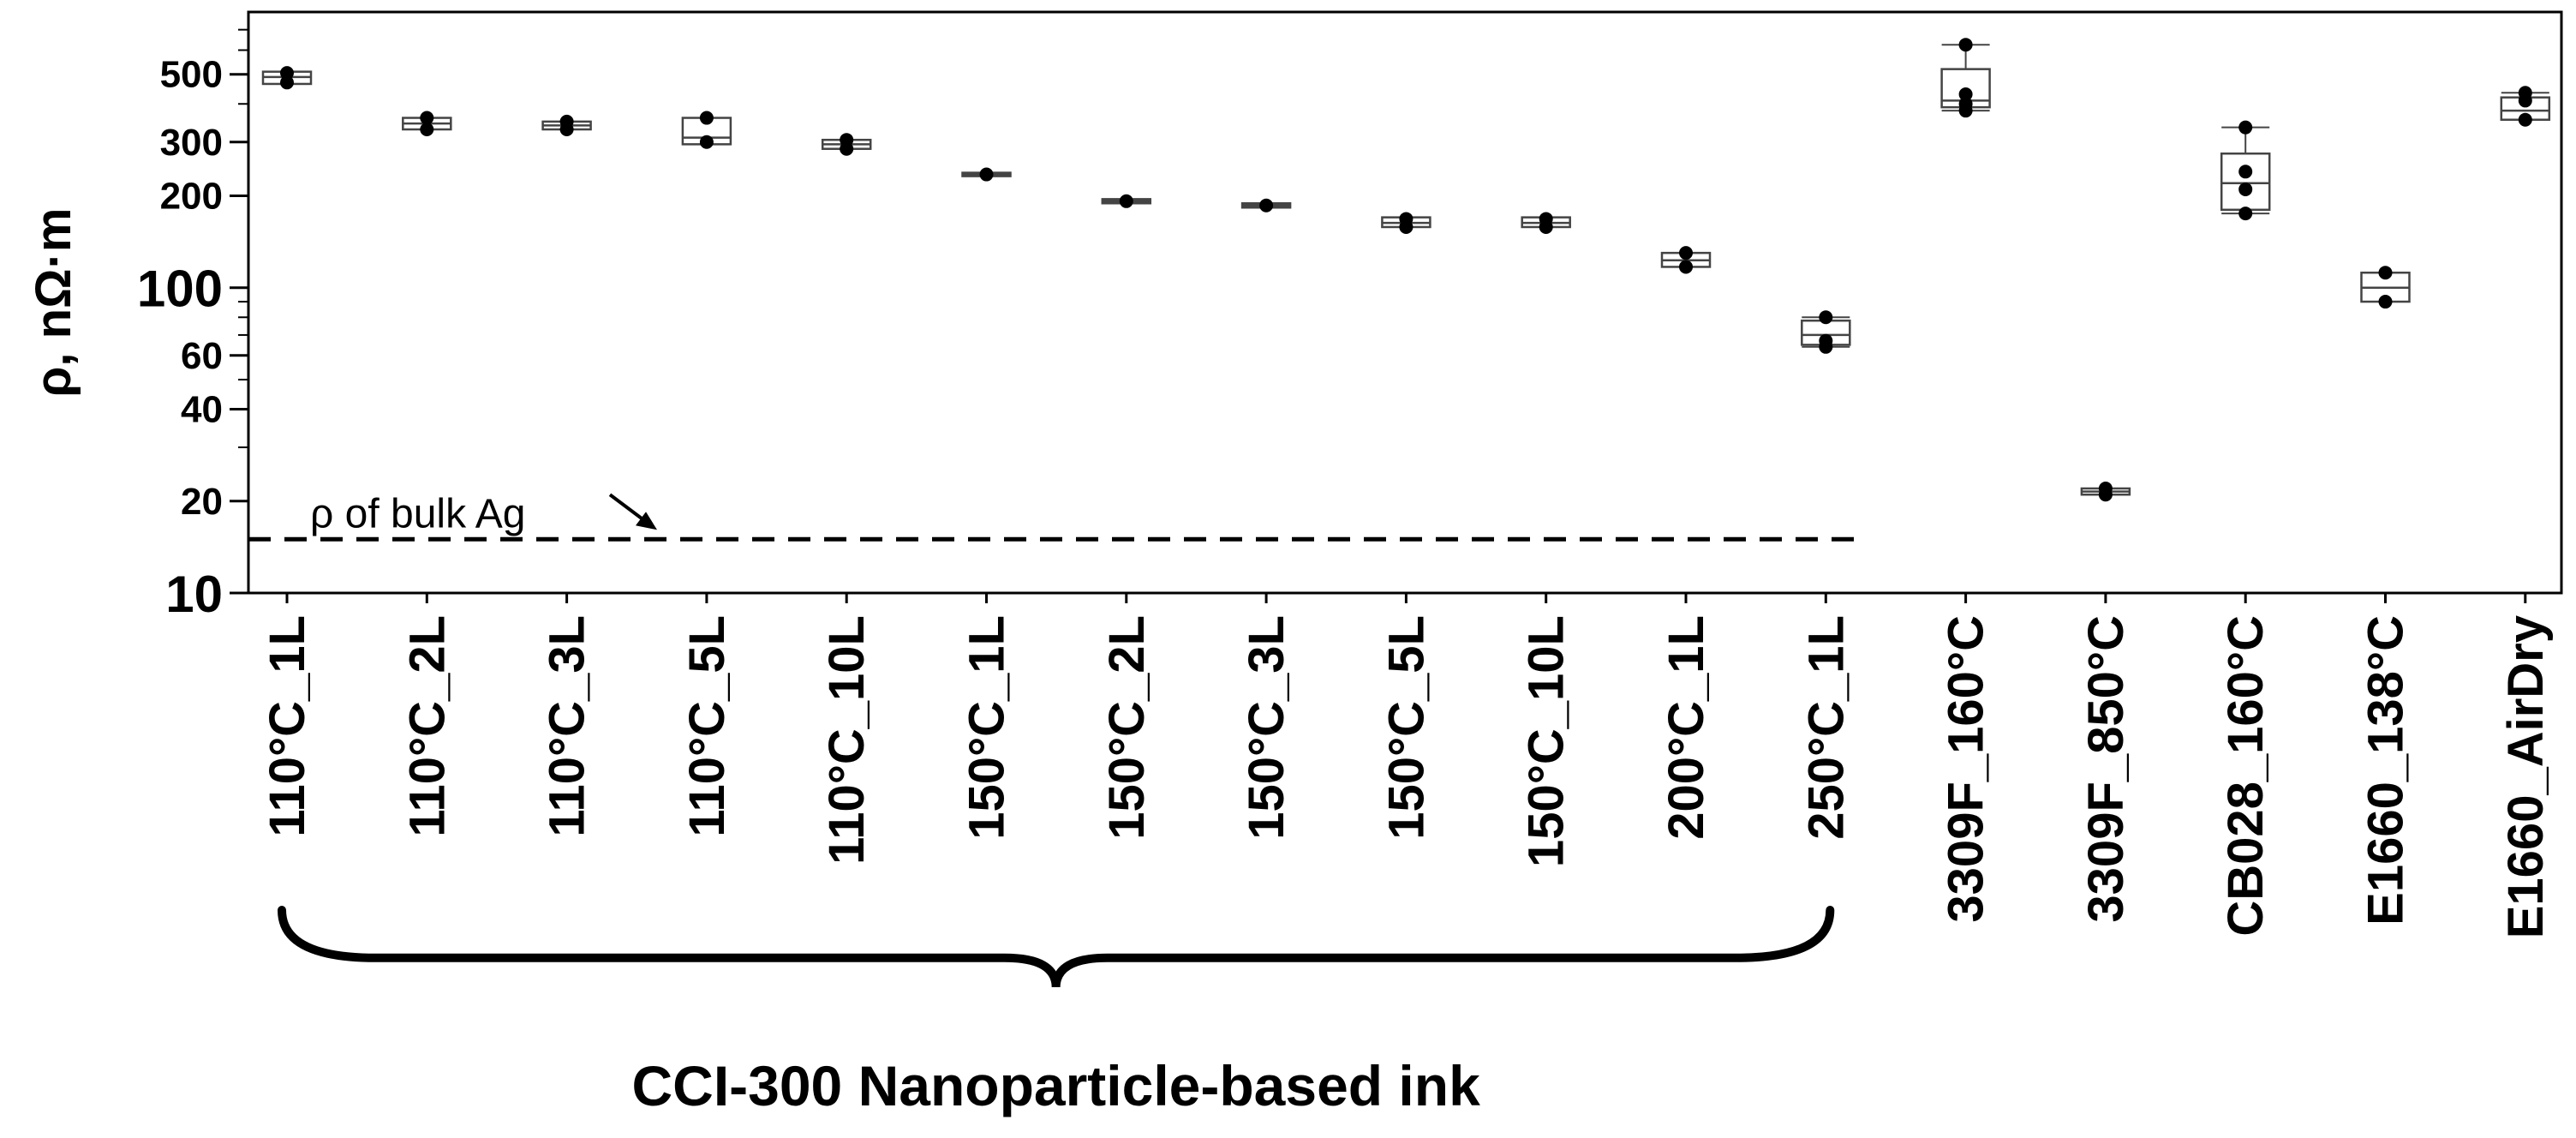 The height and width of the screenshot is (1138, 2576). Describe the element at coordinates (418, 513) in the screenshot. I see `reference-line-label: ρ of bulk Ag` at that location.